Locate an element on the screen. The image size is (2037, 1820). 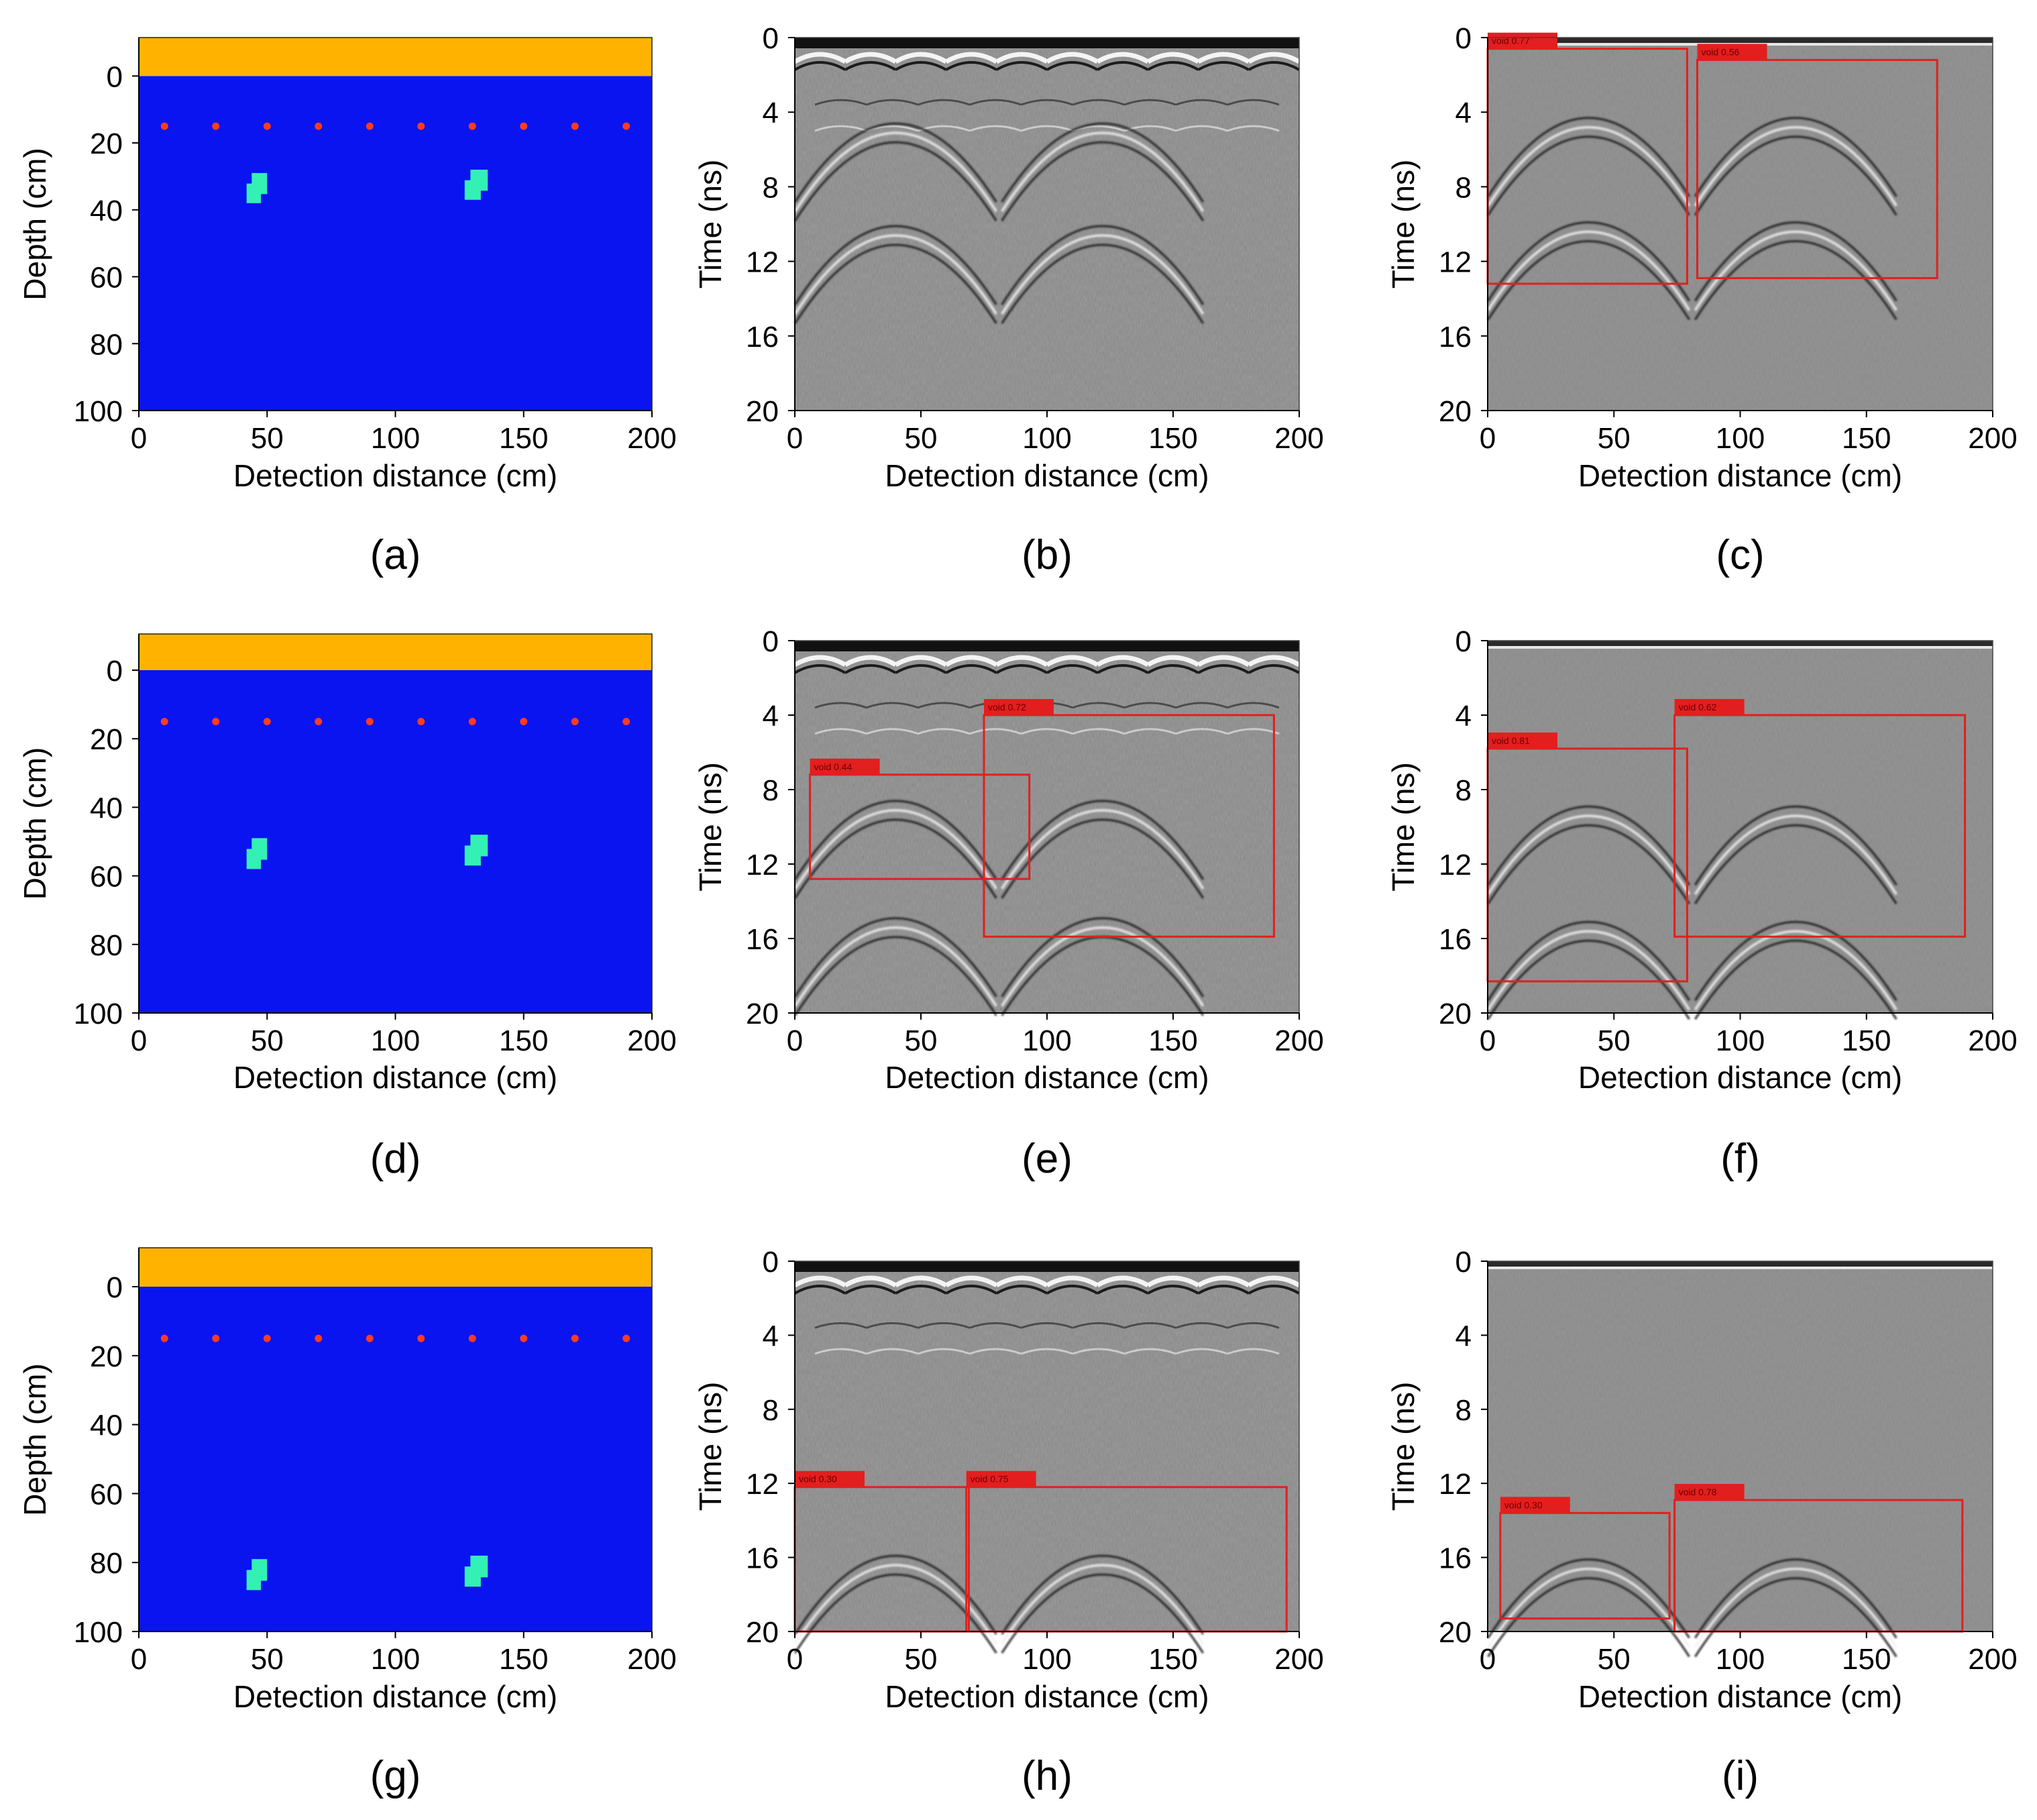
panel-caption: (e) is located at coordinates (1047, 1159).